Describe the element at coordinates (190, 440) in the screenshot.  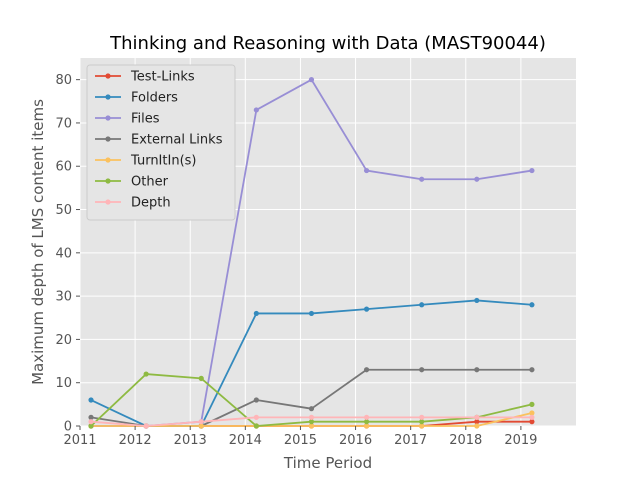
I see `x-tick-label: 2013` at that location.